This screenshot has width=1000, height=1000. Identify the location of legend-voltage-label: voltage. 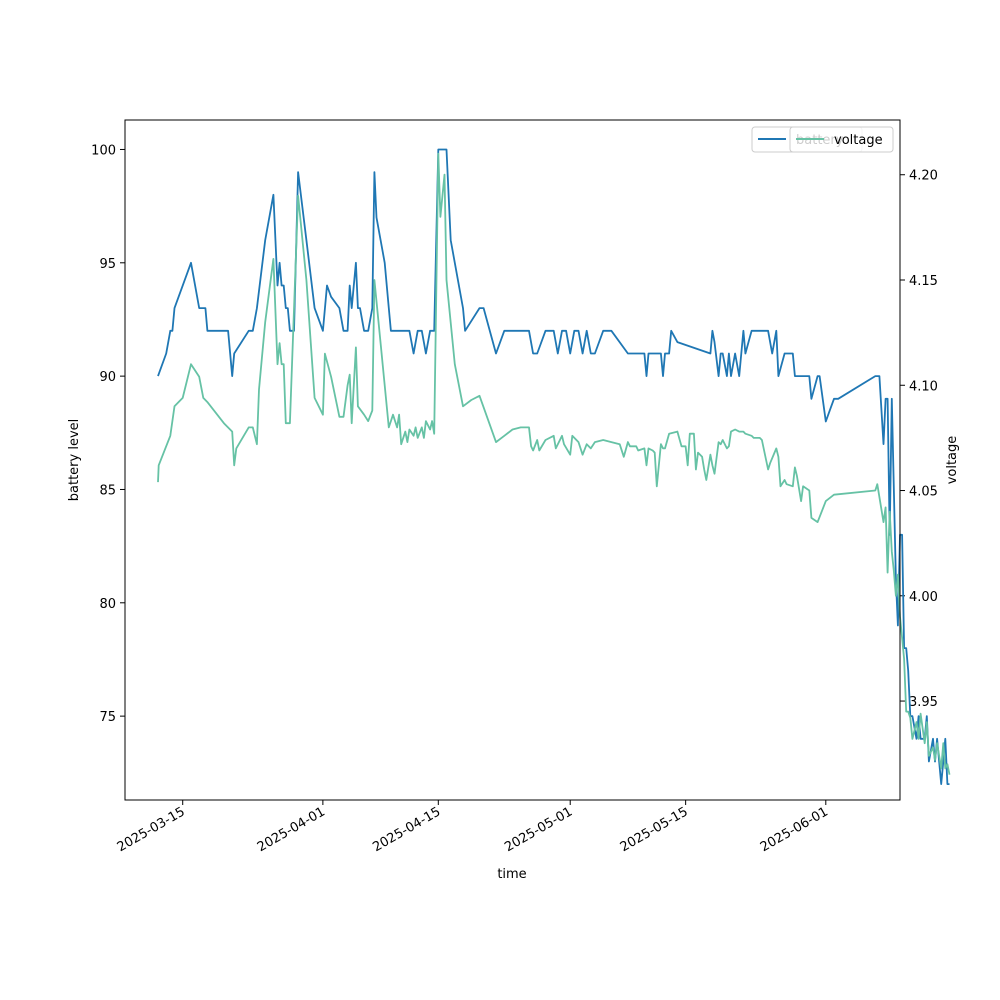
(858, 140).